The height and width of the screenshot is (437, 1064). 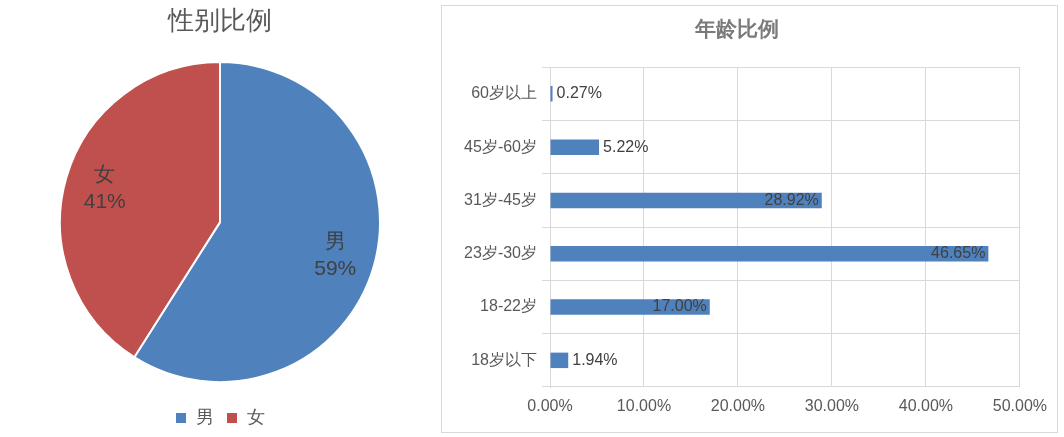 What do you see at coordinates (926, 406) in the screenshot?
I see `x-tick-label: 40.00%` at bounding box center [926, 406].